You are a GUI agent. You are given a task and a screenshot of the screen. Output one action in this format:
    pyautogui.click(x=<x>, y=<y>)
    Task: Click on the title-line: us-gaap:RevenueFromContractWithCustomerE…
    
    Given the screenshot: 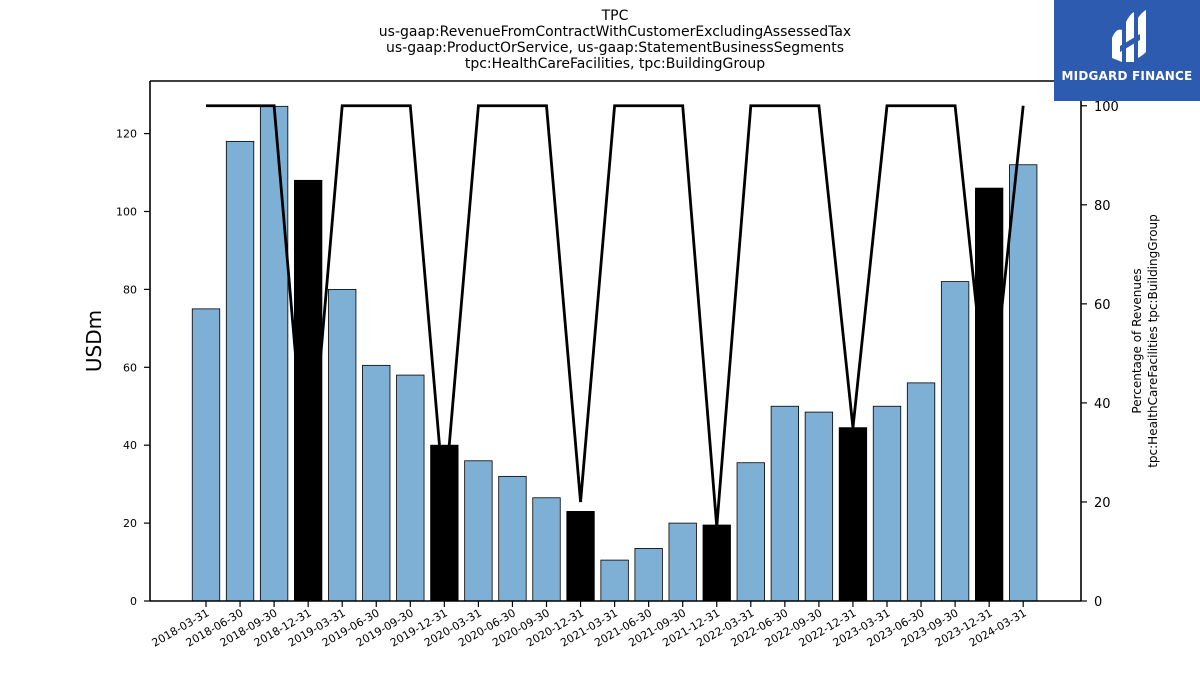 What is the action you would take?
    pyautogui.click(x=615, y=32)
    